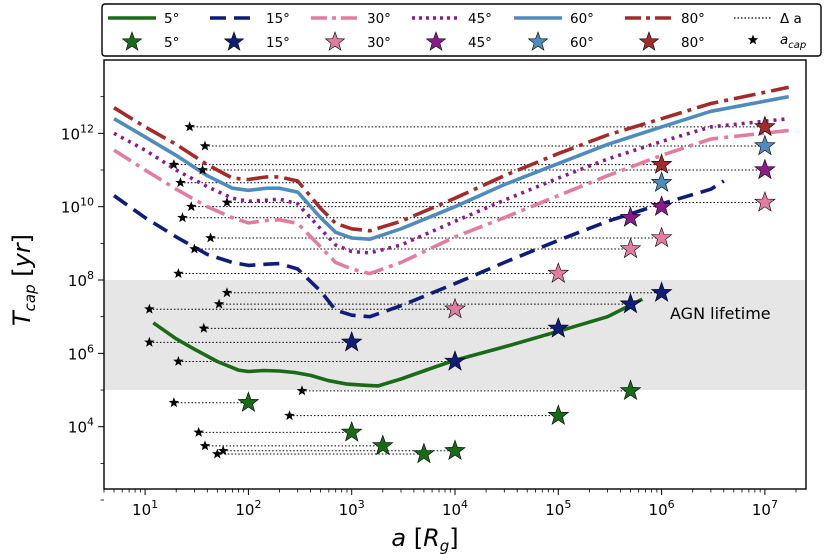  I want to click on legend-star-label-0: 5°, so click(171, 43).